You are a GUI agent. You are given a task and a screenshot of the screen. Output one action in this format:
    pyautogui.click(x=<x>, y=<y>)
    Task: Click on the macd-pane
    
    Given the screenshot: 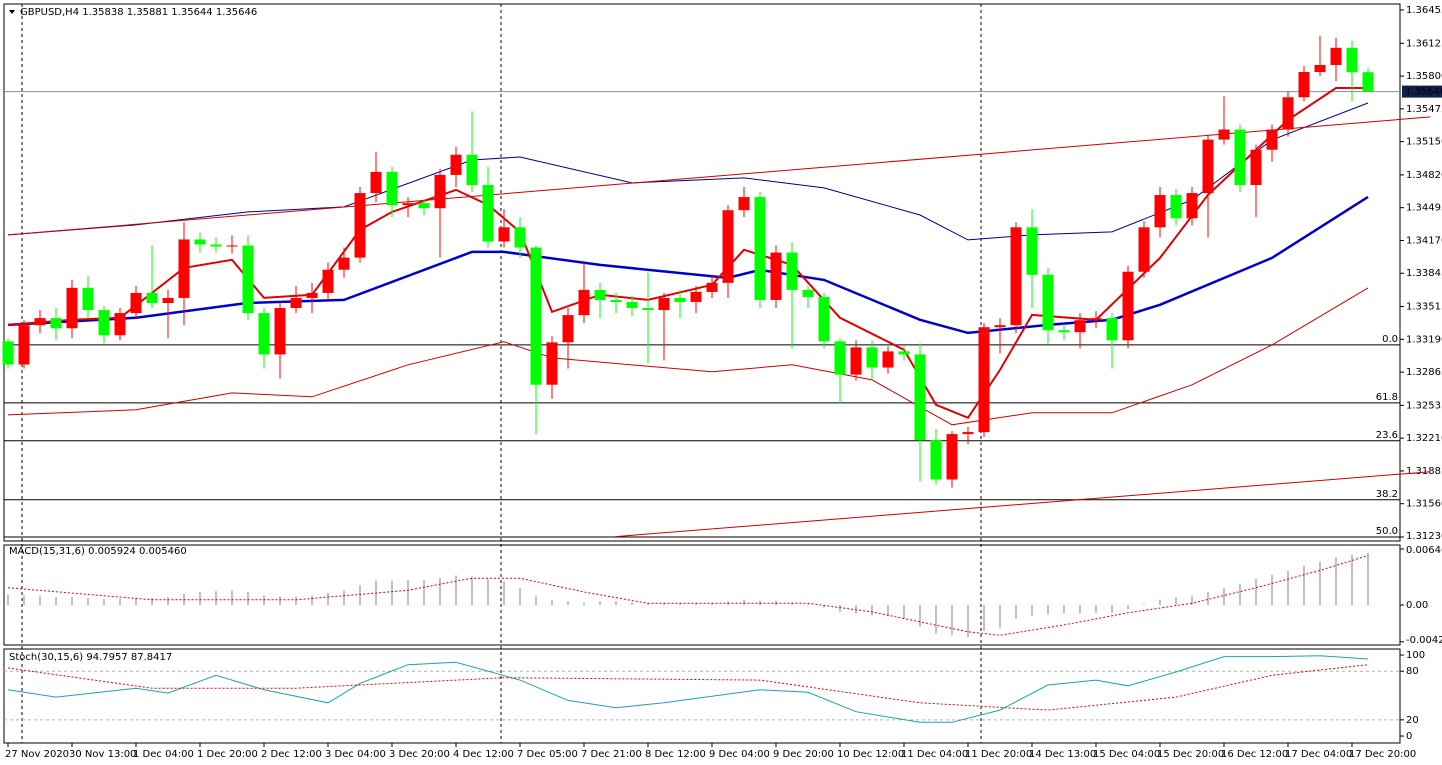 What is the action you would take?
    pyautogui.click(x=702, y=595)
    